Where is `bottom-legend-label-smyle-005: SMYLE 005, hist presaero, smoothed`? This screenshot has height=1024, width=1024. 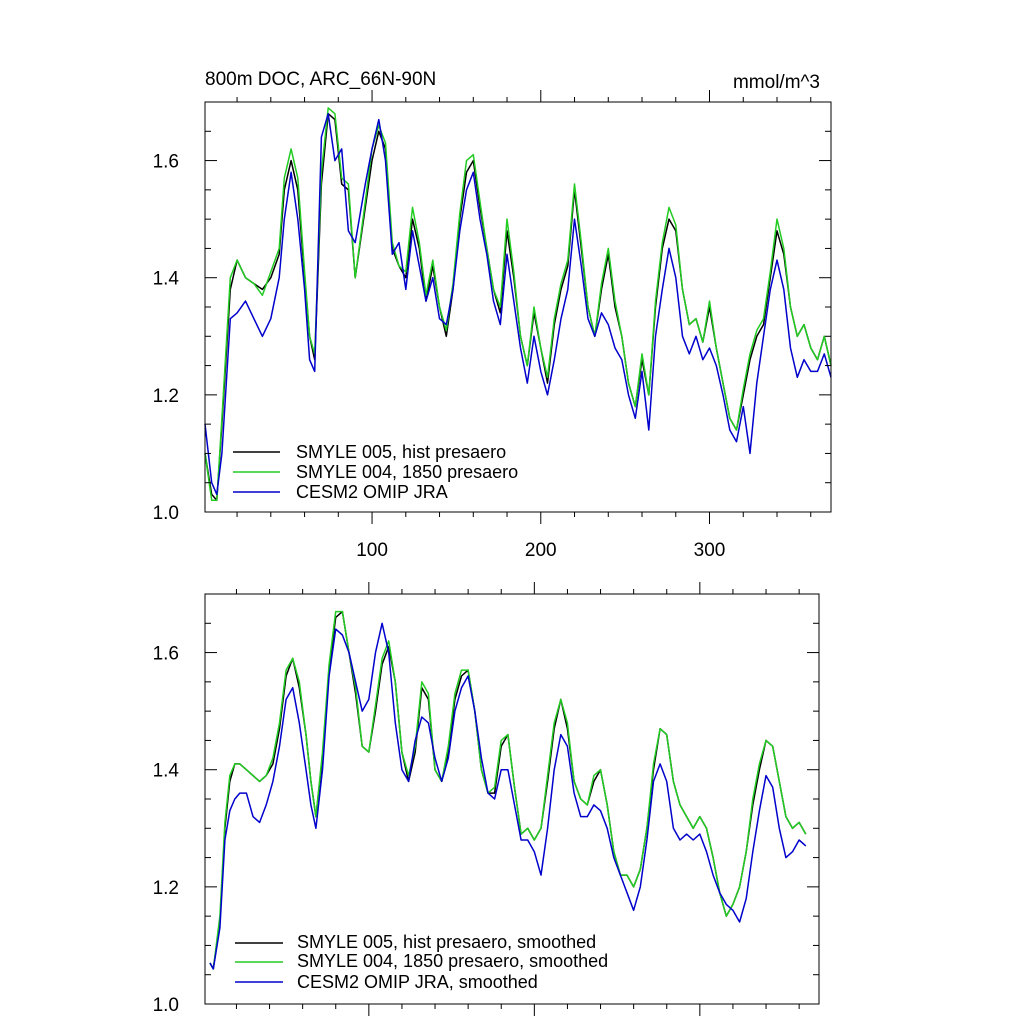 bottom-legend-label-smyle-005: SMYLE 005, hist presaero, smoothed is located at coordinates (446, 942).